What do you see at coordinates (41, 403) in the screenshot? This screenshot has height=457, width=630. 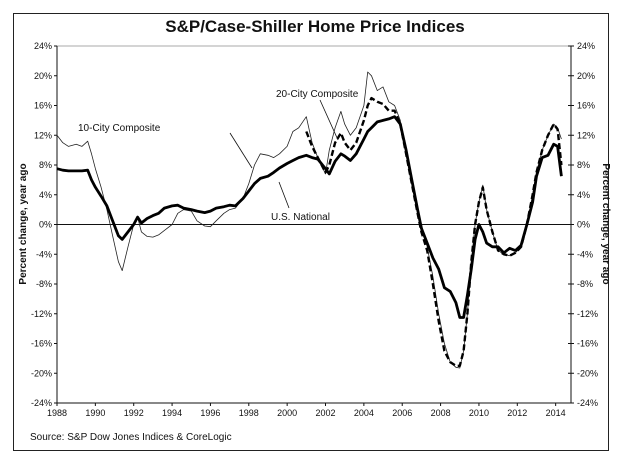 I see `y-tick-label-left: -24%` at bounding box center [41, 403].